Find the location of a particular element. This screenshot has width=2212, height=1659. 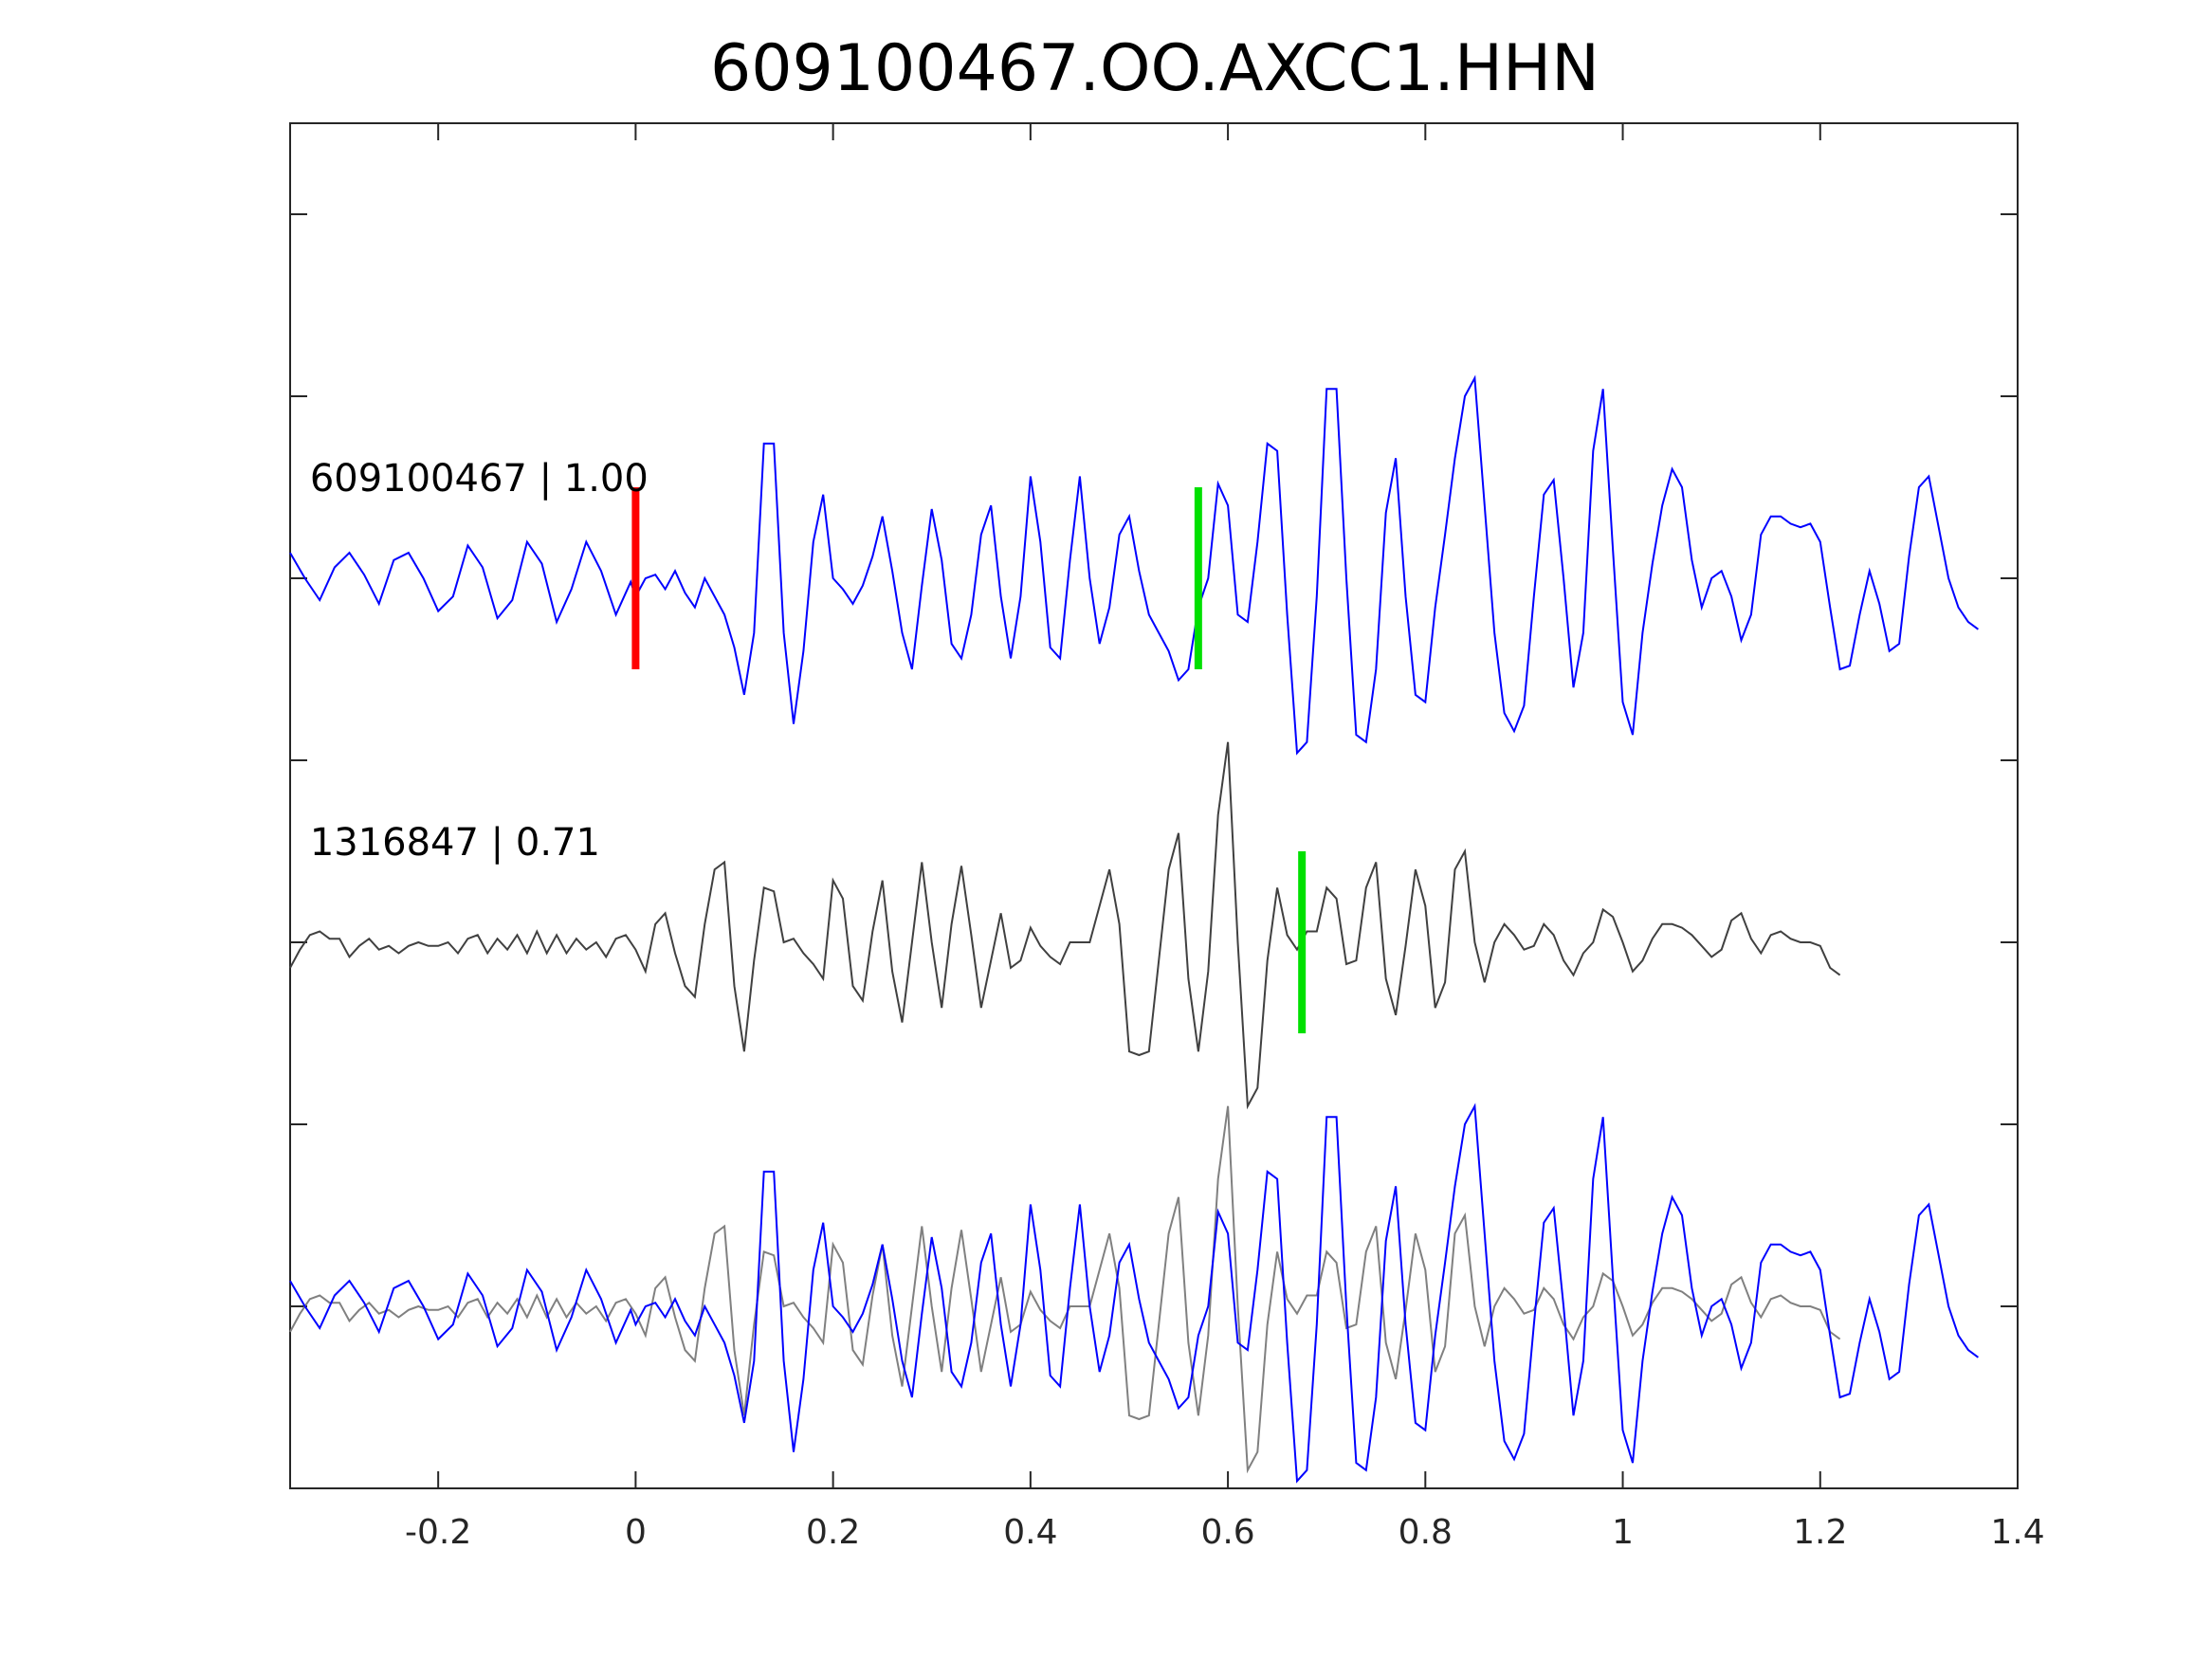

x-tick-label: 1.4 is located at coordinates (2017, 1532).